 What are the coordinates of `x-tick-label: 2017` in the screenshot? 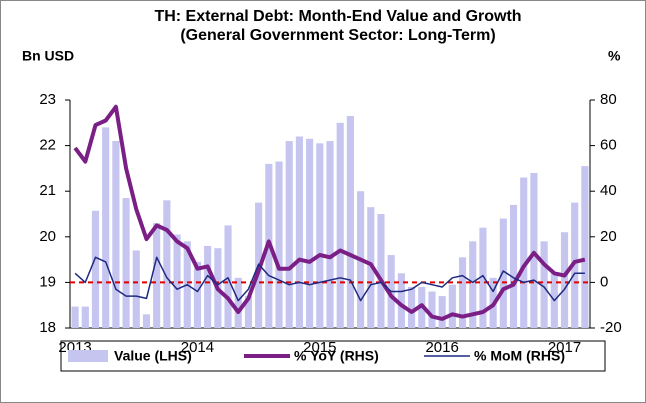 It's located at (564, 347).